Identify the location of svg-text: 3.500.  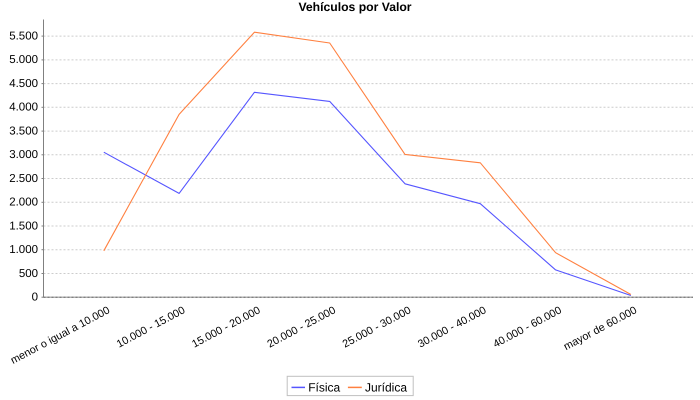
(23, 131).